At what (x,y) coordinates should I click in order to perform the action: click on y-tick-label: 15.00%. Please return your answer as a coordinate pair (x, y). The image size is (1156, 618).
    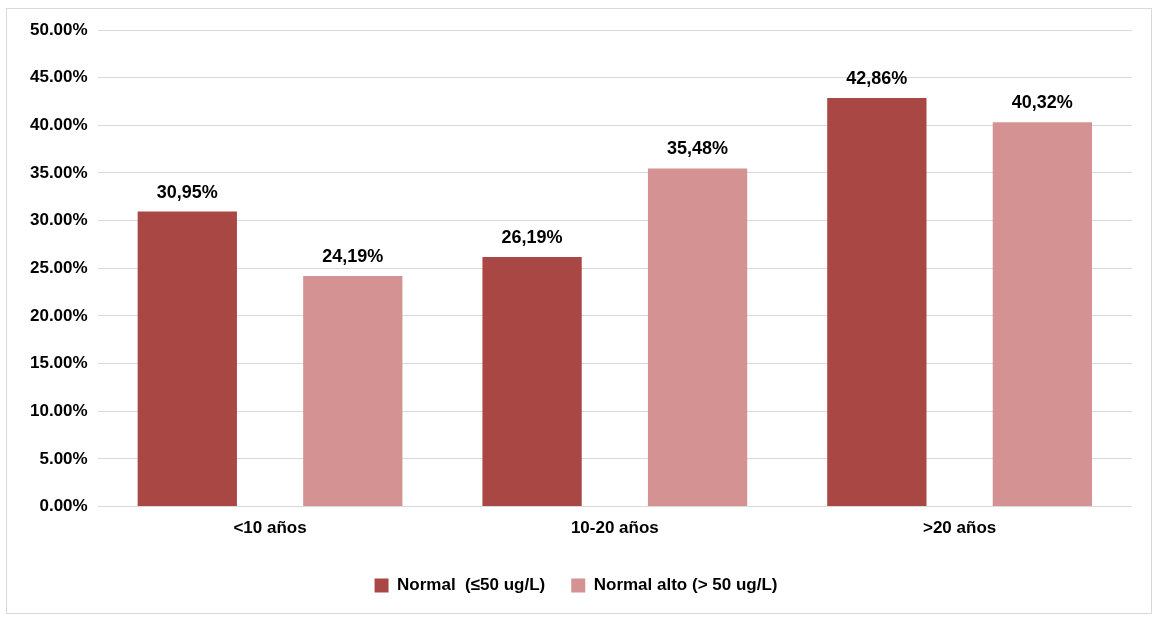
    Looking at the image, I should click on (58, 363).